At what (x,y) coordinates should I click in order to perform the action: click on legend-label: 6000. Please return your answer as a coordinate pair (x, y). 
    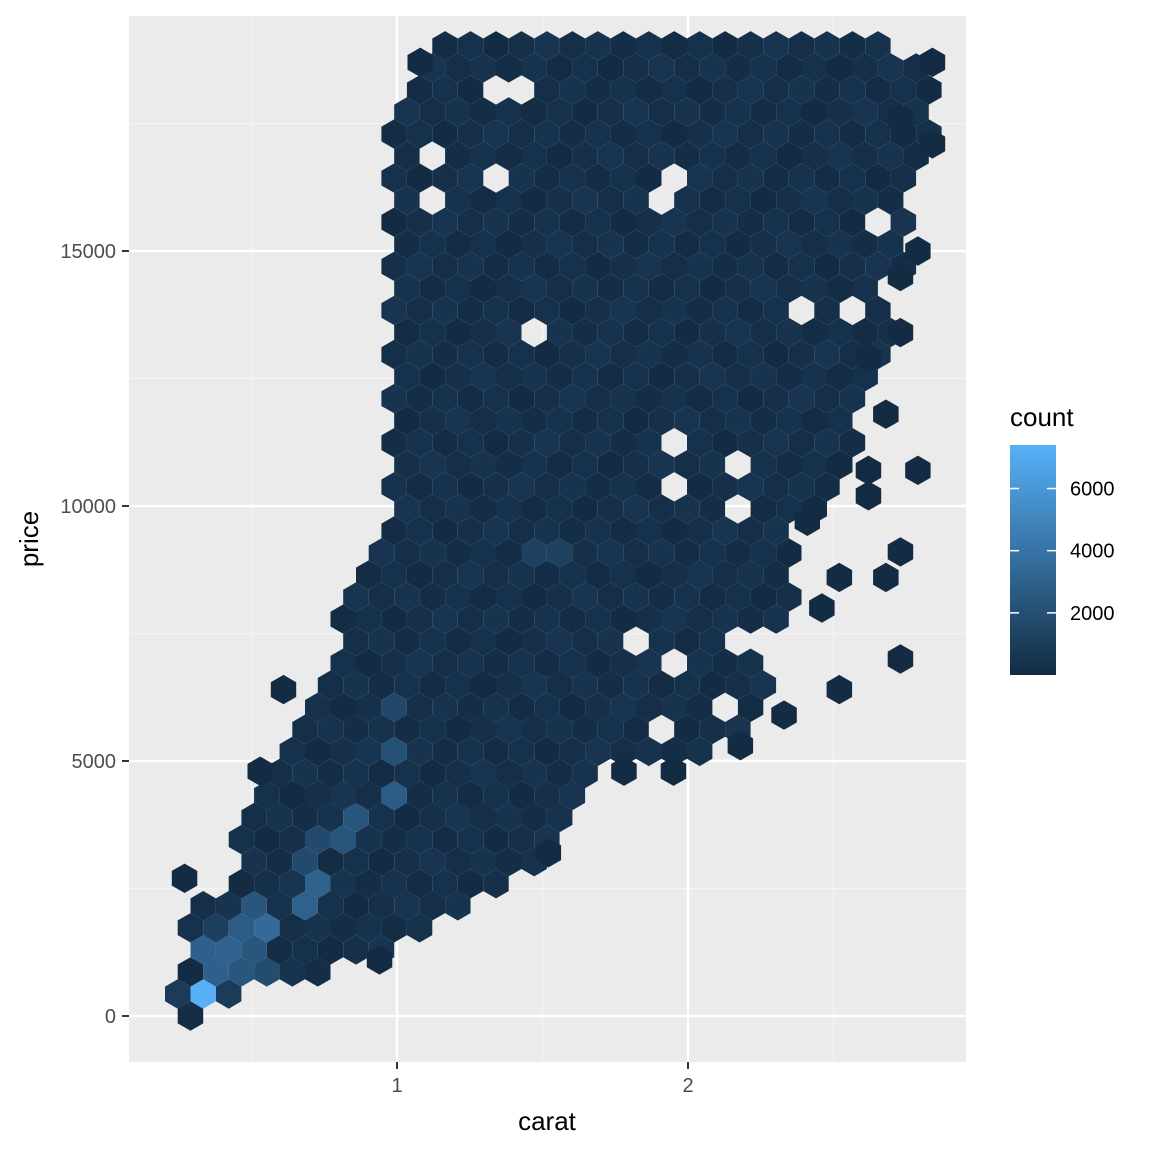
    Looking at the image, I should click on (1092, 490).